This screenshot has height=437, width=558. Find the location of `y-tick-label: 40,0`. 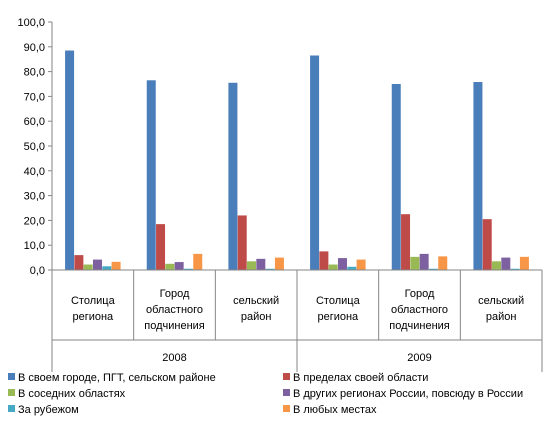

y-tick-label: 40,0 is located at coordinates (34, 172).